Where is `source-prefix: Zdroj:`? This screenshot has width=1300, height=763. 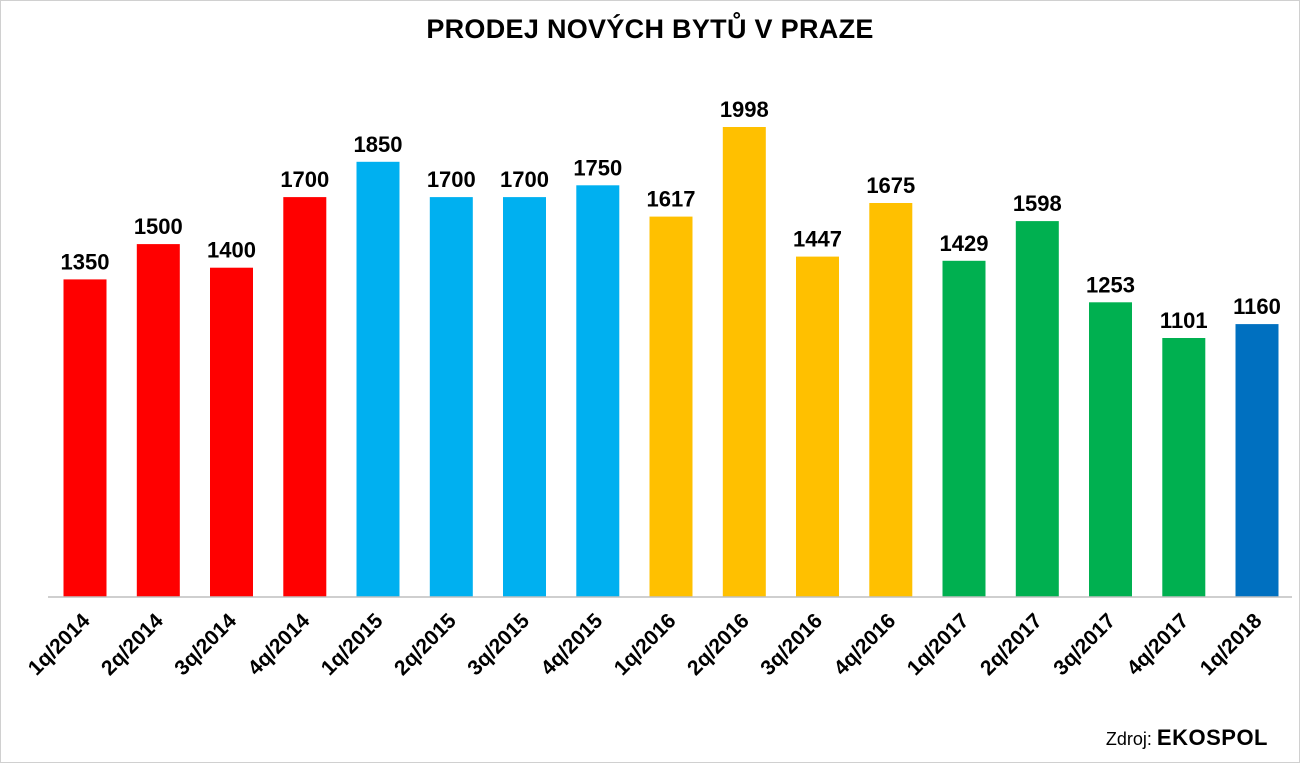 source-prefix: Zdroj: is located at coordinates (1128, 739).